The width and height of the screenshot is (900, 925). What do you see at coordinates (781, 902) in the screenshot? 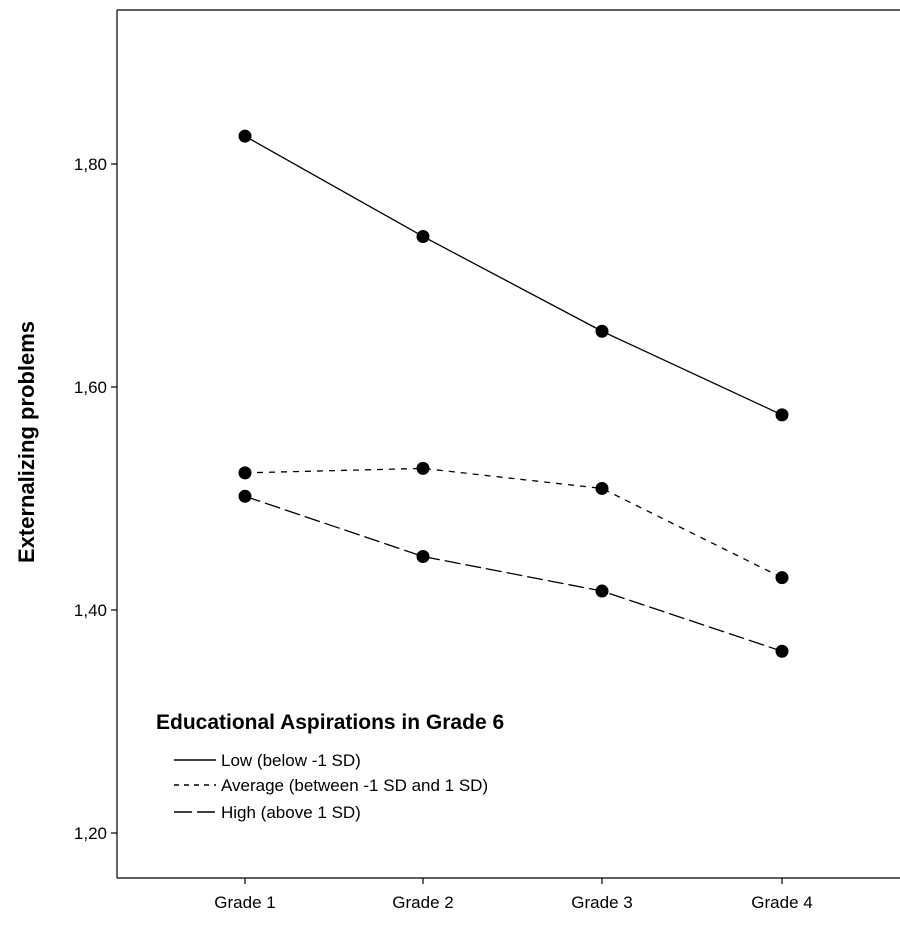
I see `x-tick-label: Grade 4` at bounding box center [781, 902].